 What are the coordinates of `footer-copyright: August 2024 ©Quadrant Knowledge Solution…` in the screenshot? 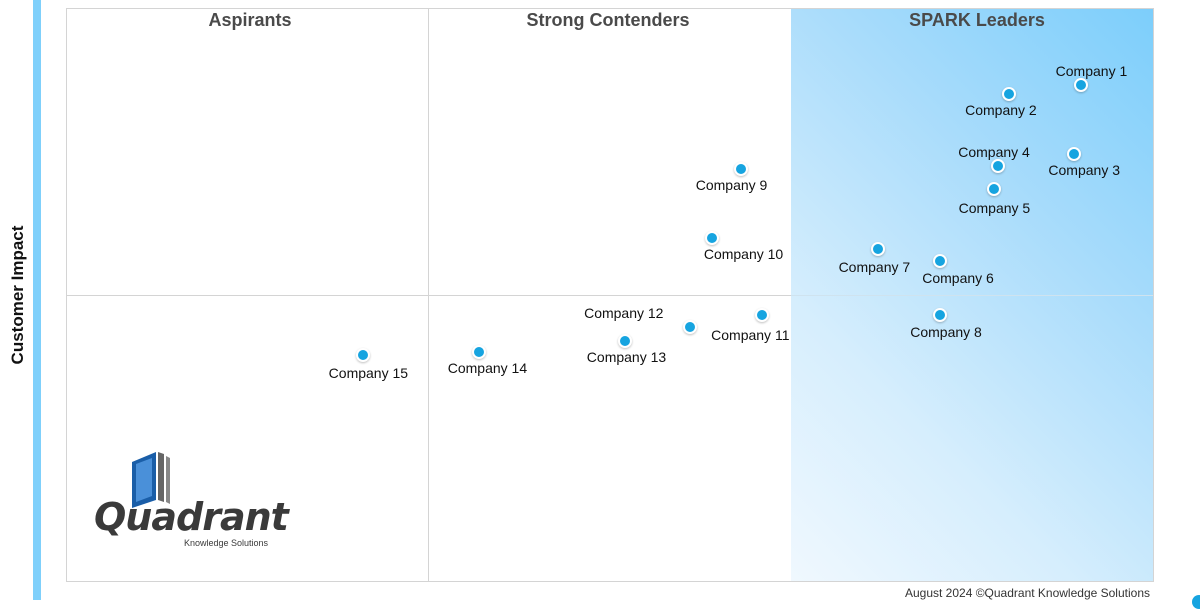 It's located at (1027, 593).